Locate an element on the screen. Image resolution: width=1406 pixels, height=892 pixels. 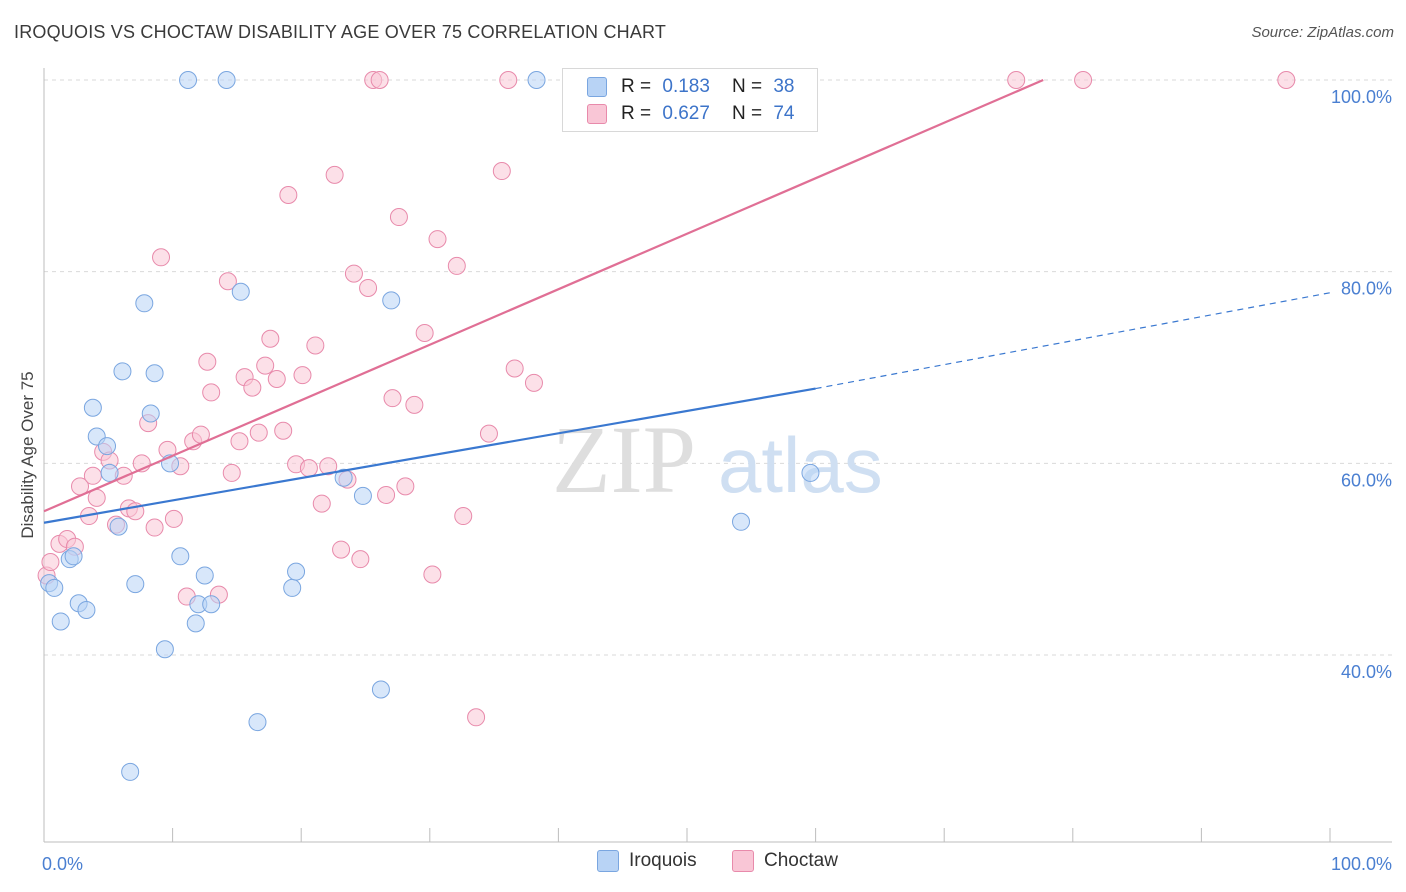
iroquois-legend-label: Iroquois is located at coordinates (663, 860).